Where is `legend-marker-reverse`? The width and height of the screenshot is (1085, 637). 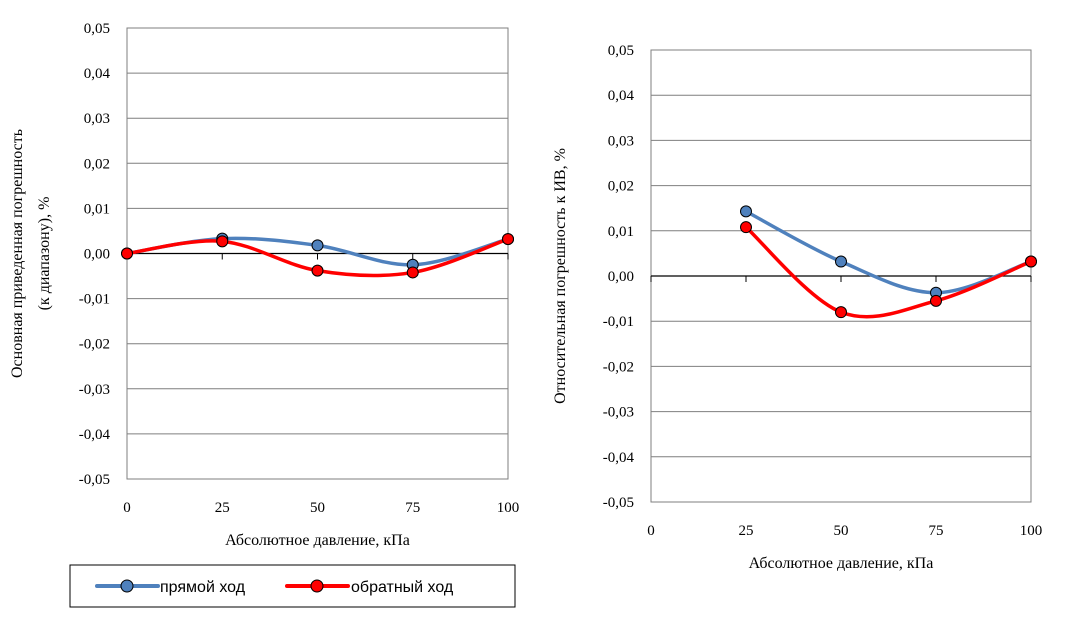 legend-marker-reverse is located at coordinates (317, 586).